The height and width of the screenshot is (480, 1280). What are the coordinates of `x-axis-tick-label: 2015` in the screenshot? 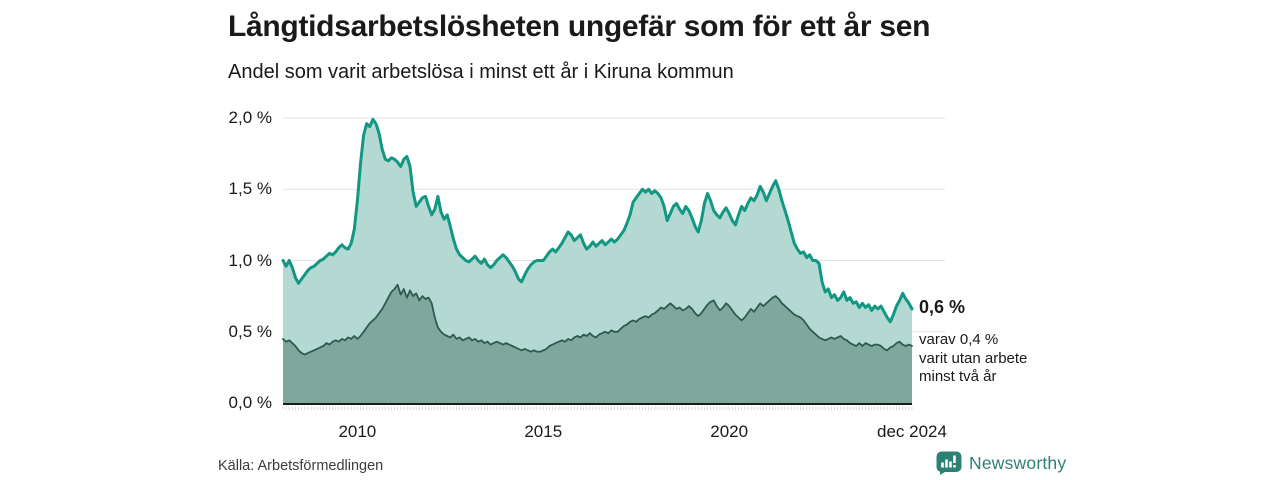 It's located at (543, 431).